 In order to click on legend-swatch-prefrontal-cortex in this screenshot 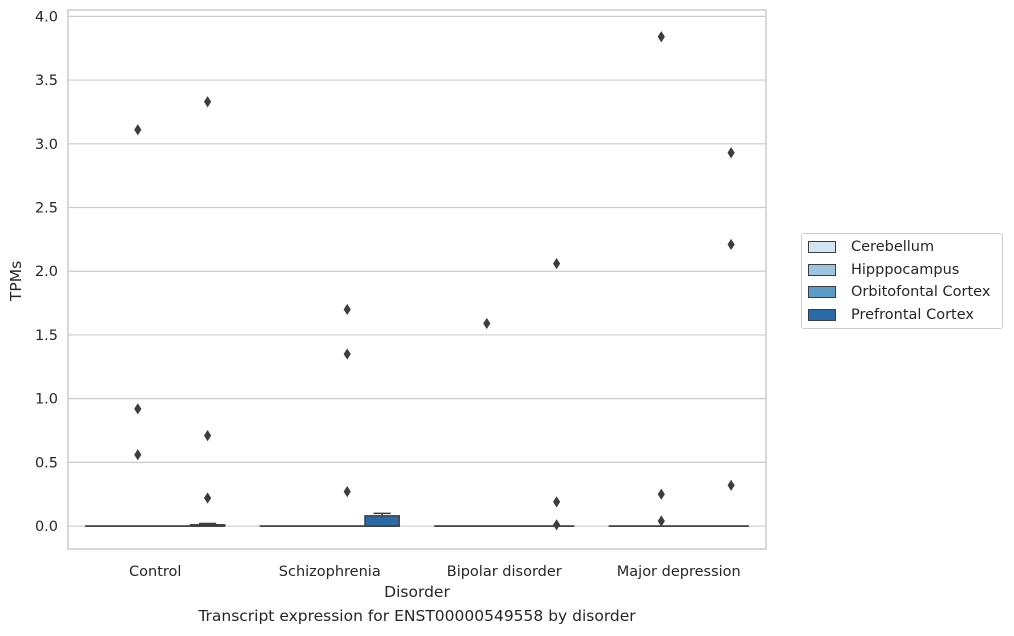, I will do `click(822, 315)`.